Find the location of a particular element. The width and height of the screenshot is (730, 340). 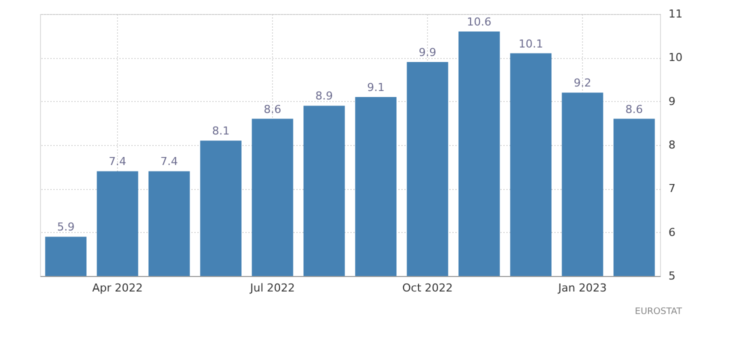

data-label: 9.2 is located at coordinates (583, 83).